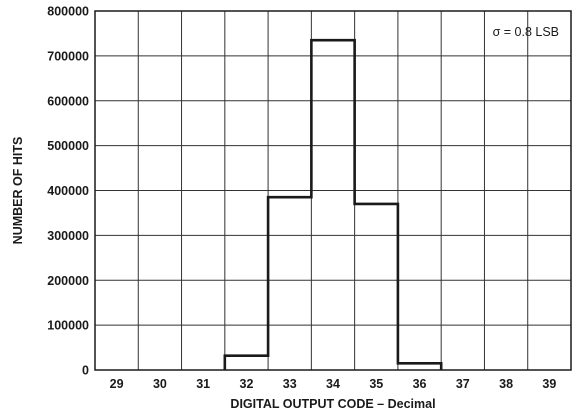  What do you see at coordinates (549, 384) in the screenshot?
I see `x-tick-label: 39` at bounding box center [549, 384].